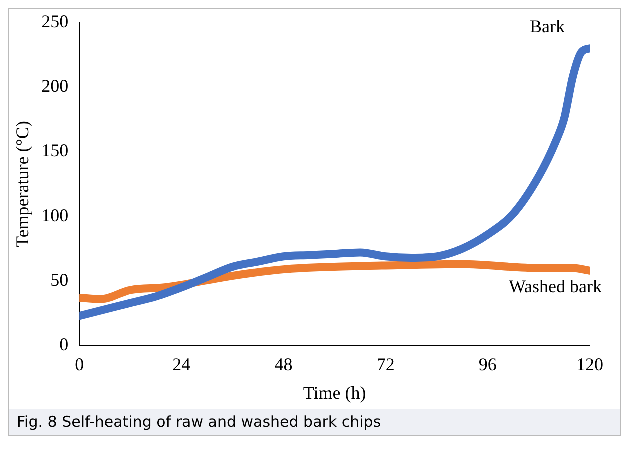 Image resolution: width=629 pixels, height=453 pixels. I want to click on y-tick-label: 0, so click(64, 344).